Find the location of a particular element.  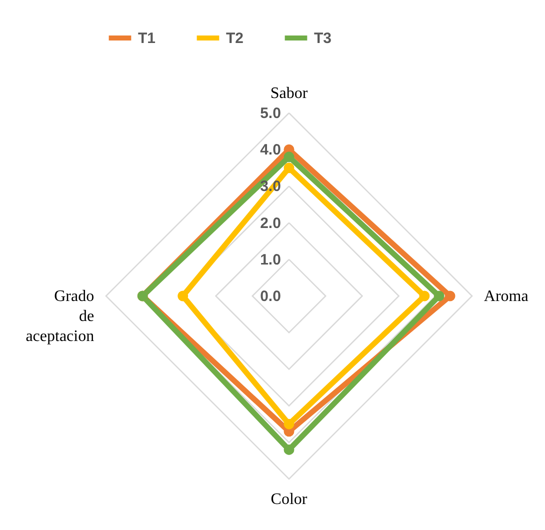

spoke-label: Grado de aceptacion is located at coordinates (60, 316).